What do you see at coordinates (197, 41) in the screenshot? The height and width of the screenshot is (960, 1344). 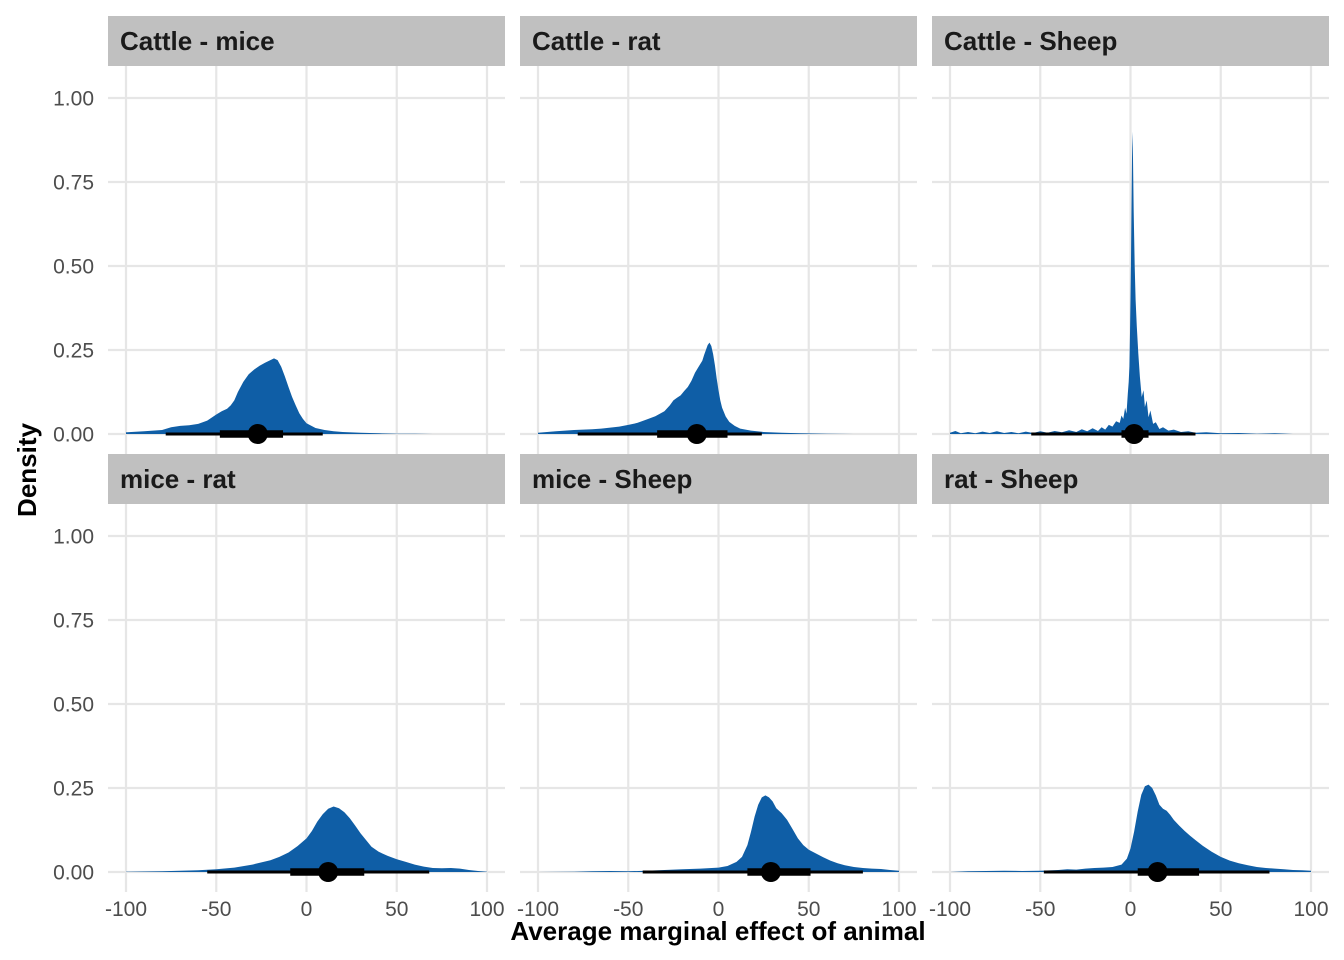 I see `panel-title: Cattle - mice` at bounding box center [197, 41].